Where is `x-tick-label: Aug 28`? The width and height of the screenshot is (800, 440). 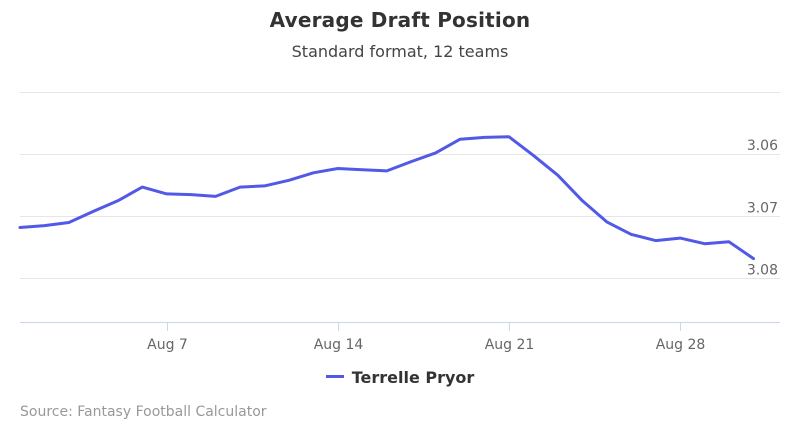 x-tick-label: Aug 28 is located at coordinates (681, 345).